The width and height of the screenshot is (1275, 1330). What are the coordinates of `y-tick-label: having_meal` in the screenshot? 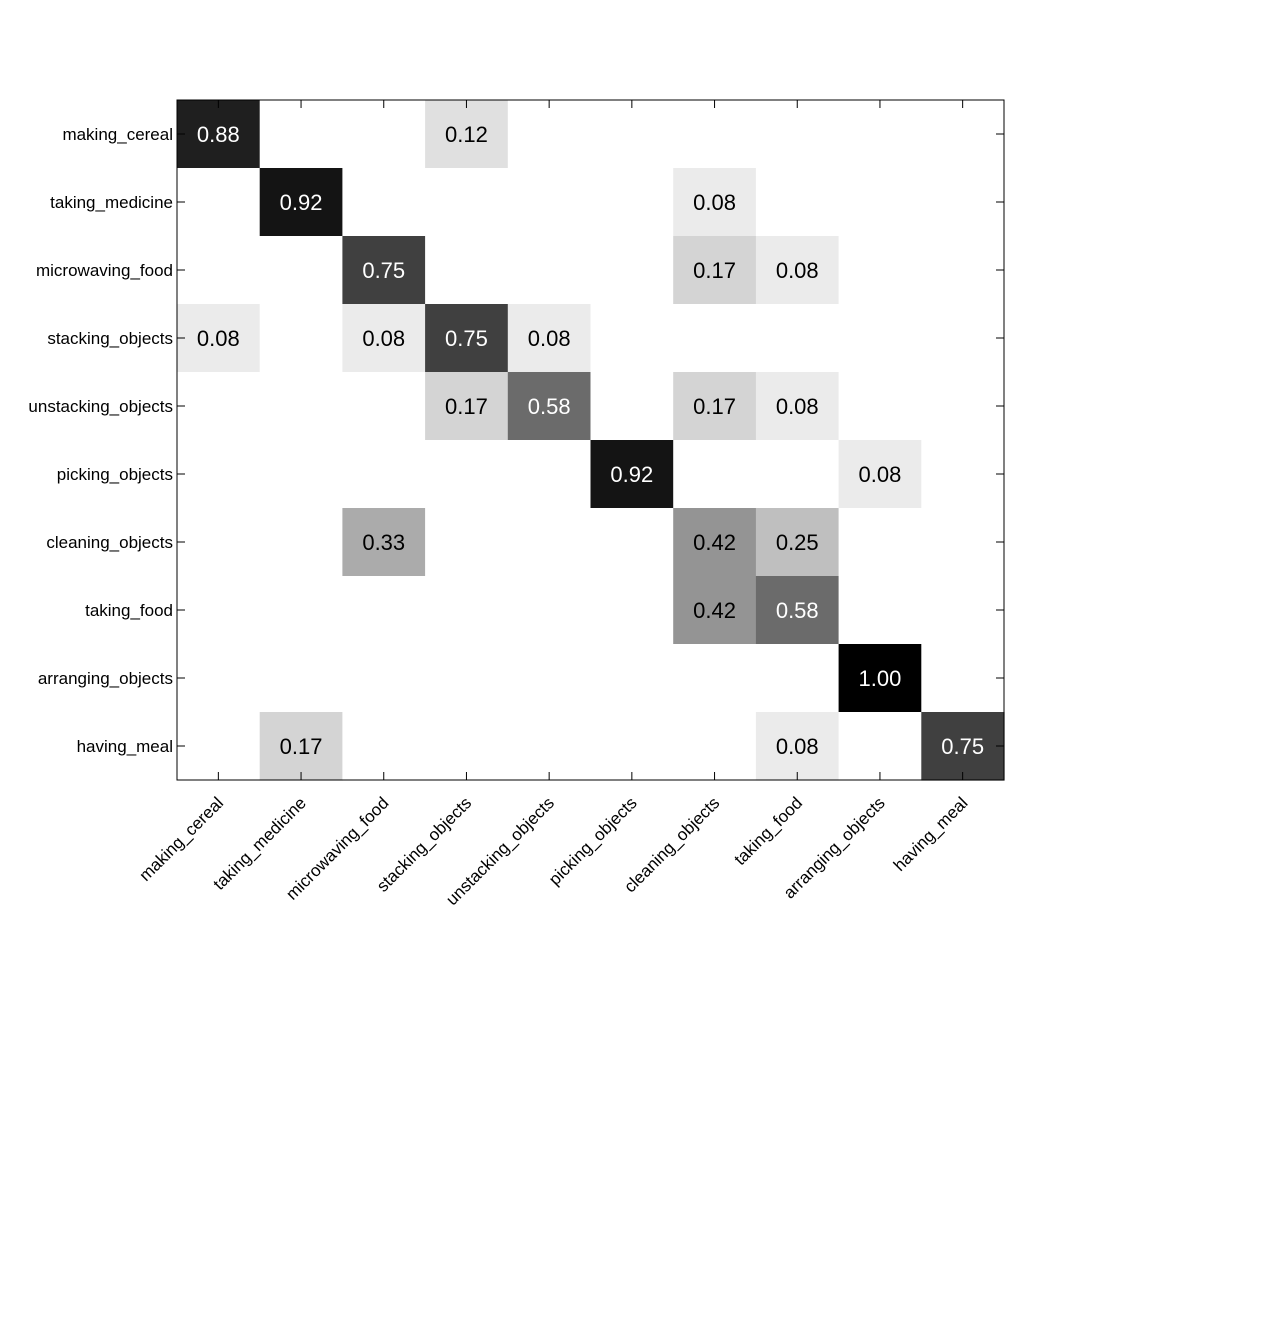 It's located at (125, 746).